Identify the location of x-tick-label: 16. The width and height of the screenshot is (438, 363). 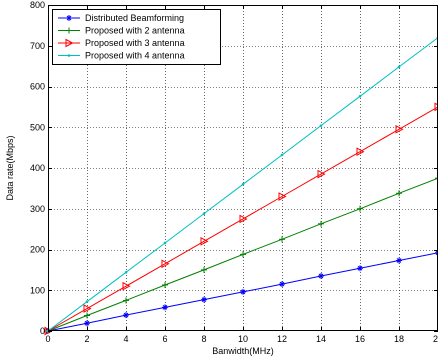
(360, 339).